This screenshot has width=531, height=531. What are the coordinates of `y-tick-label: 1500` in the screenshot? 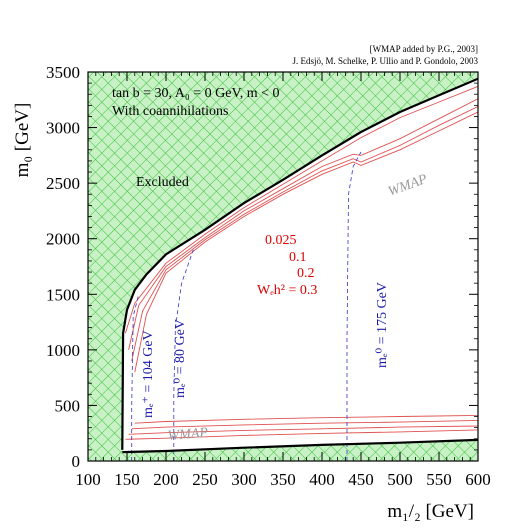 It's located at (63, 294).